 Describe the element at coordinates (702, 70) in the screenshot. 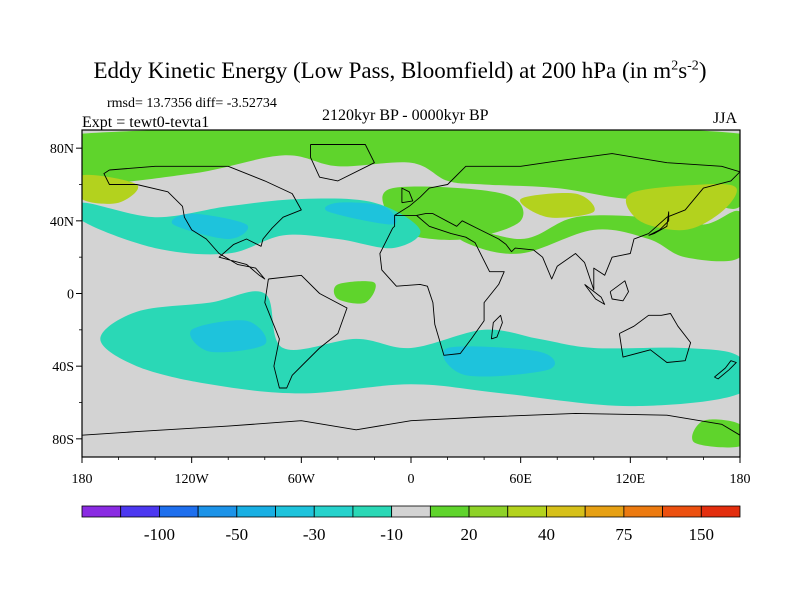

I see `title-close: )` at that location.